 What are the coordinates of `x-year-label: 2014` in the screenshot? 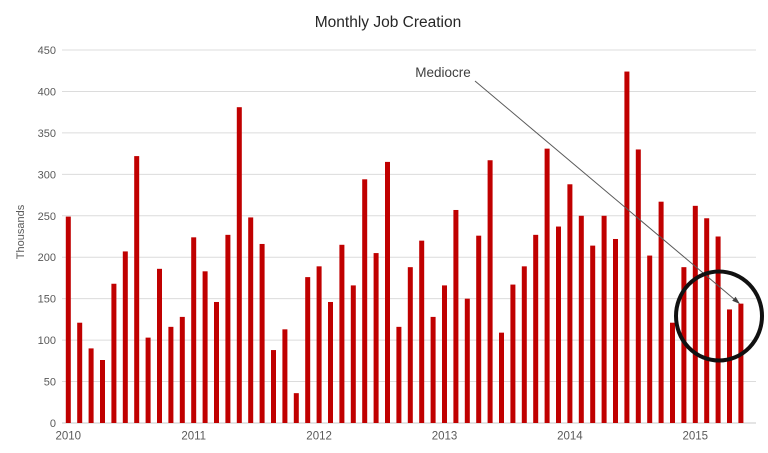 It's located at (570, 437).